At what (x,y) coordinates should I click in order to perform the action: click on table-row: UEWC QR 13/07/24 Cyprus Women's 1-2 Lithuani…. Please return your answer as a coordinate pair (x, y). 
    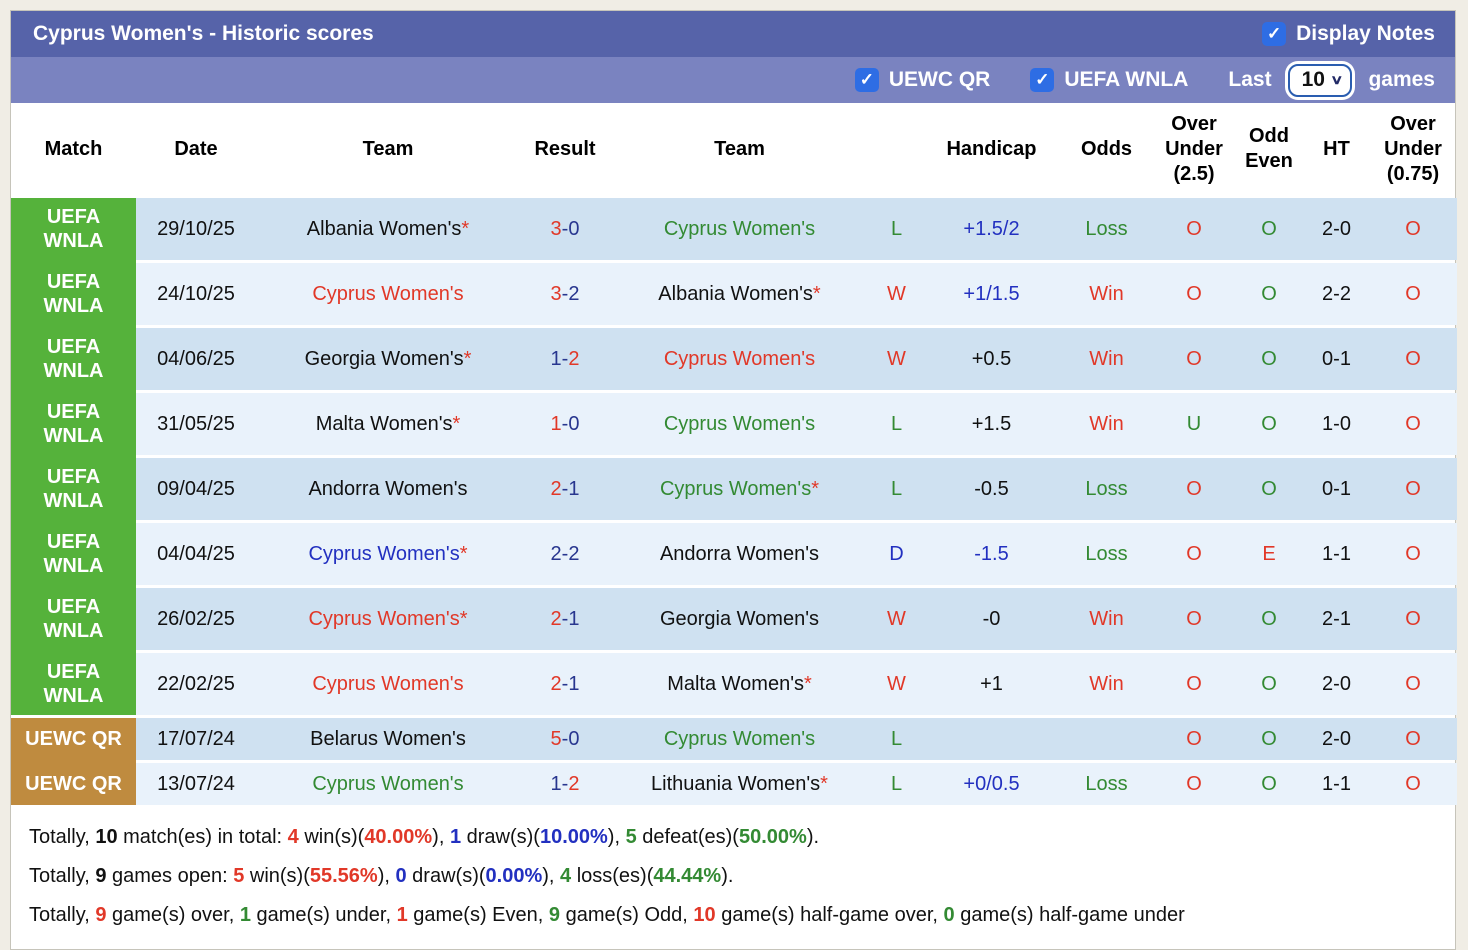
    Looking at the image, I should click on (734, 784).